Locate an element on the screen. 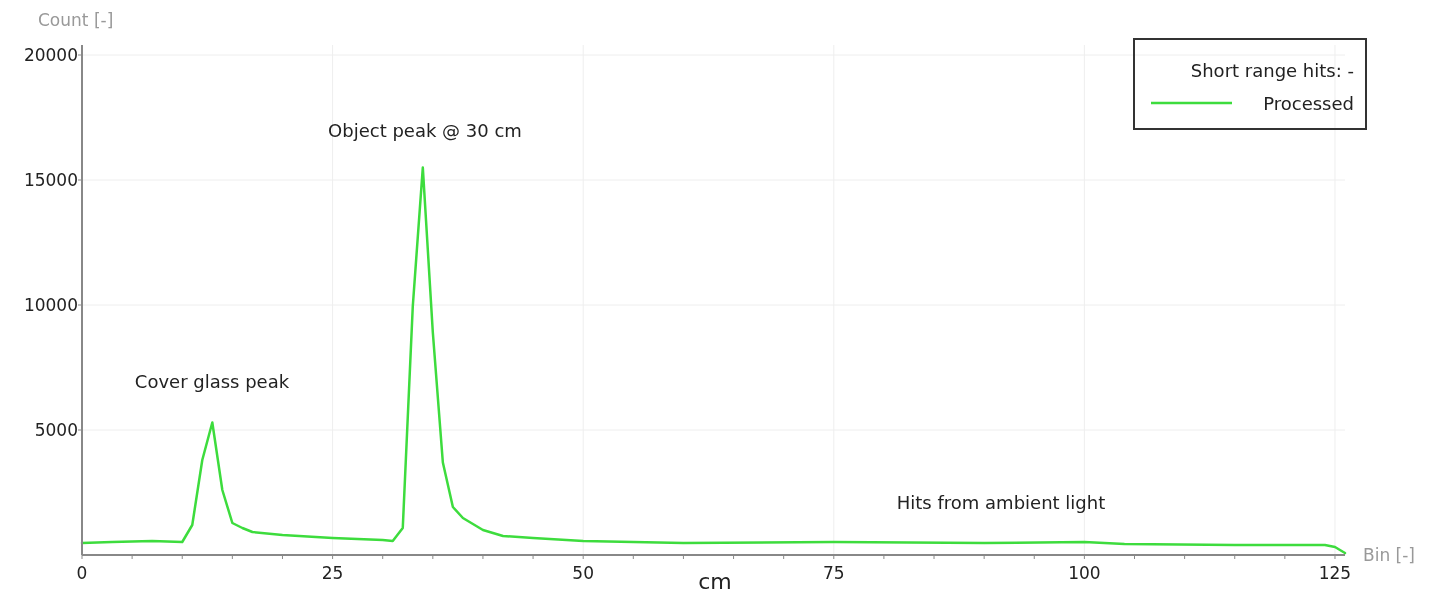 The image size is (1441, 595). x-tick-label: 25 is located at coordinates (332, 573).